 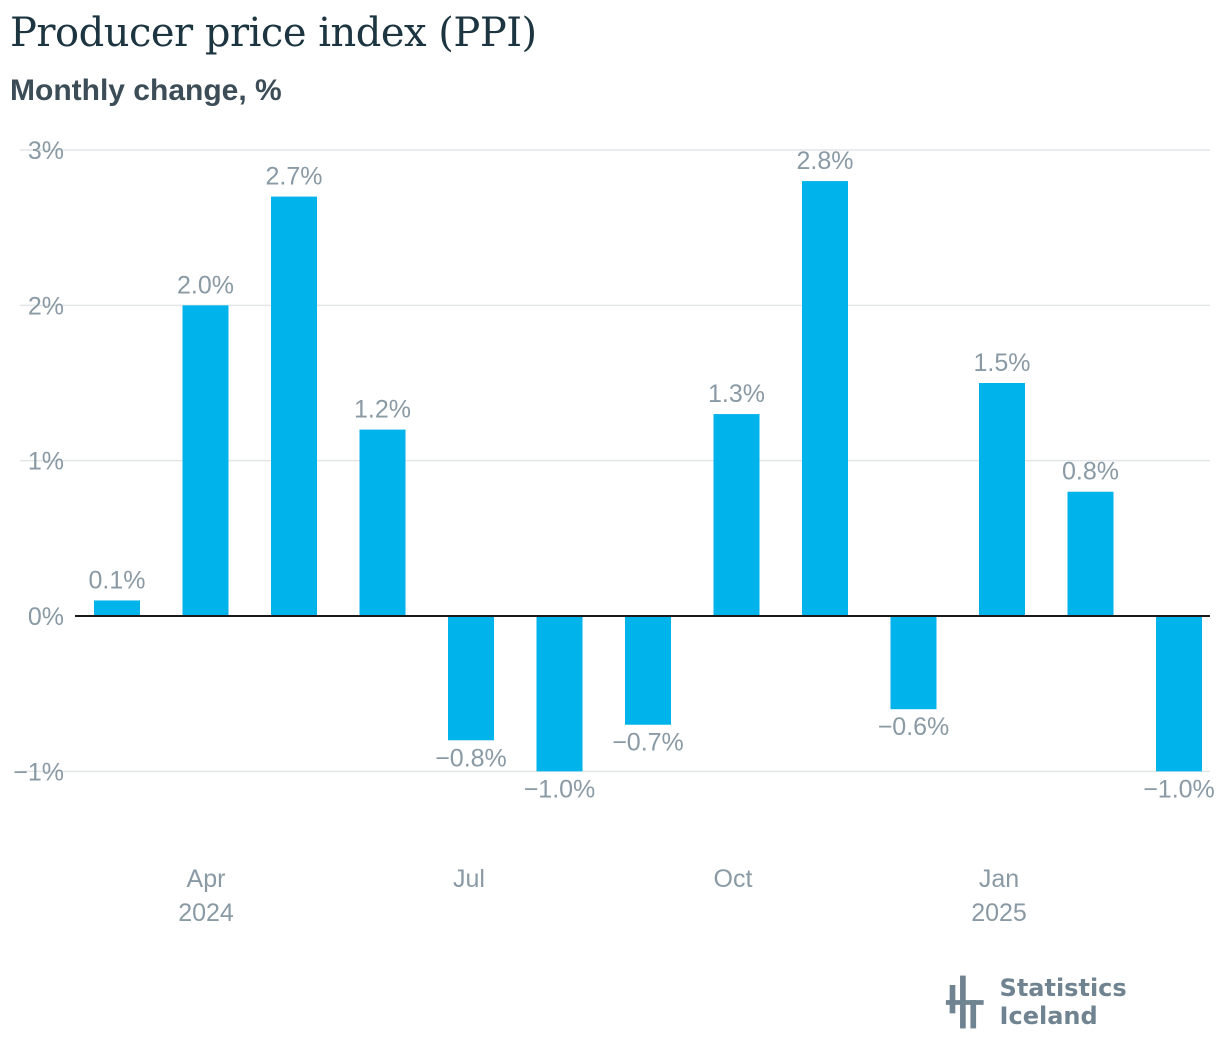 What do you see at coordinates (294, 177) in the screenshot?
I see `data-label: 2.7%` at bounding box center [294, 177].